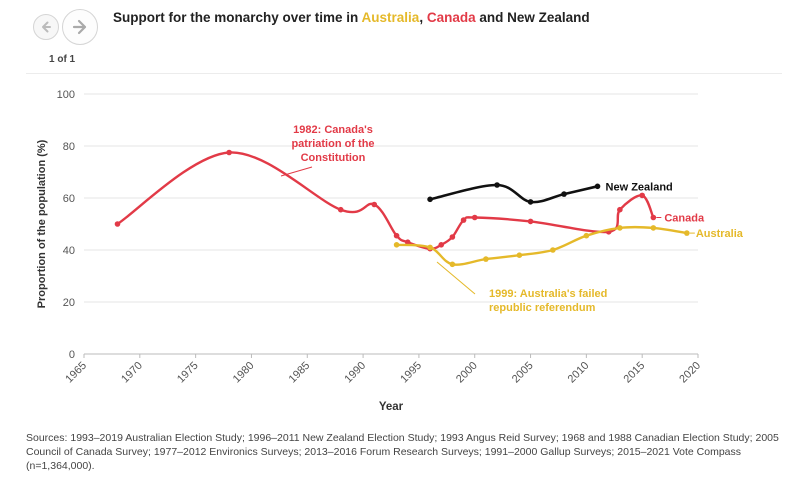 The image size is (800, 487). What do you see at coordinates (62, 59) in the screenshot?
I see `slide-counter: 1 of 1` at bounding box center [62, 59].